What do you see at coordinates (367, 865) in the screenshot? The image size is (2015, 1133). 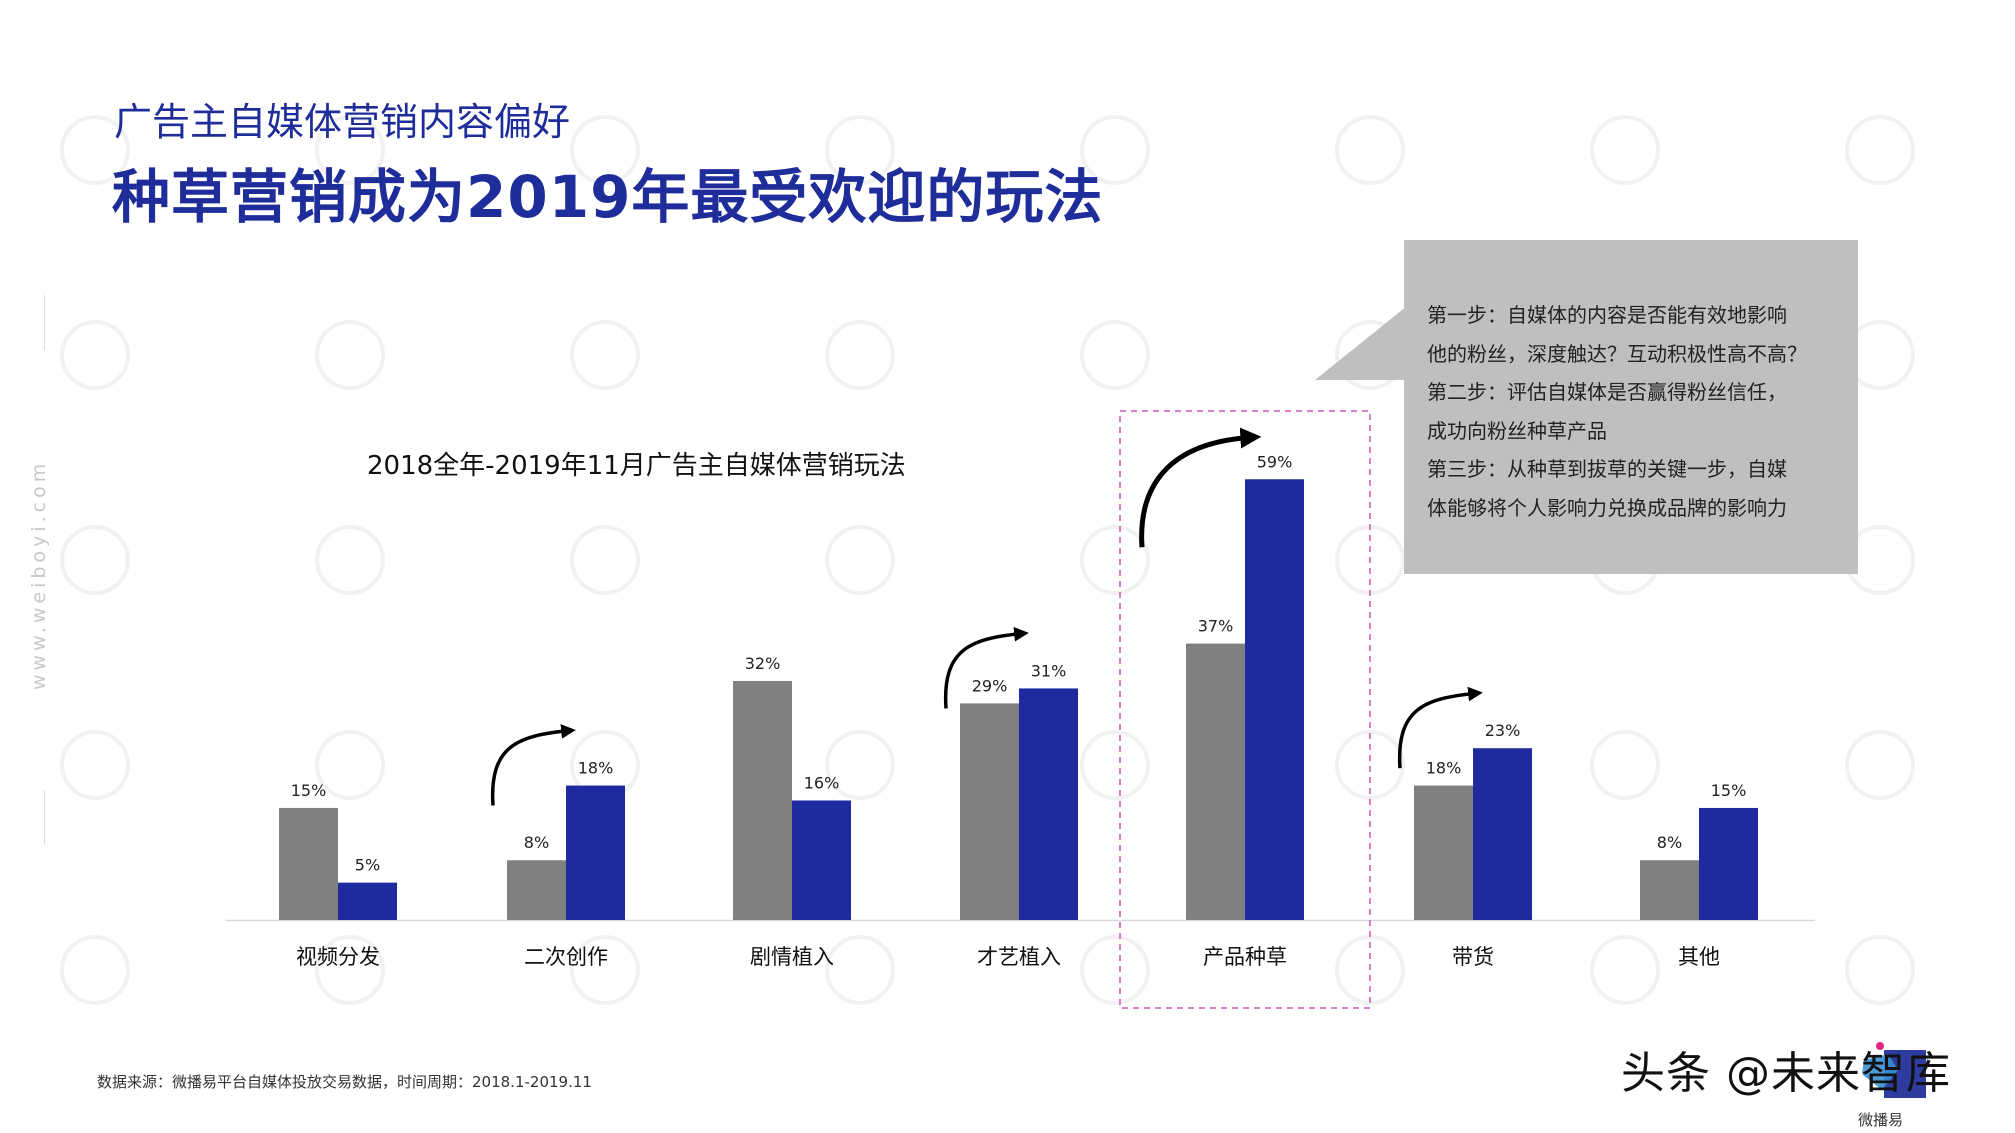 I see `data-label: 5%` at bounding box center [367, 865].